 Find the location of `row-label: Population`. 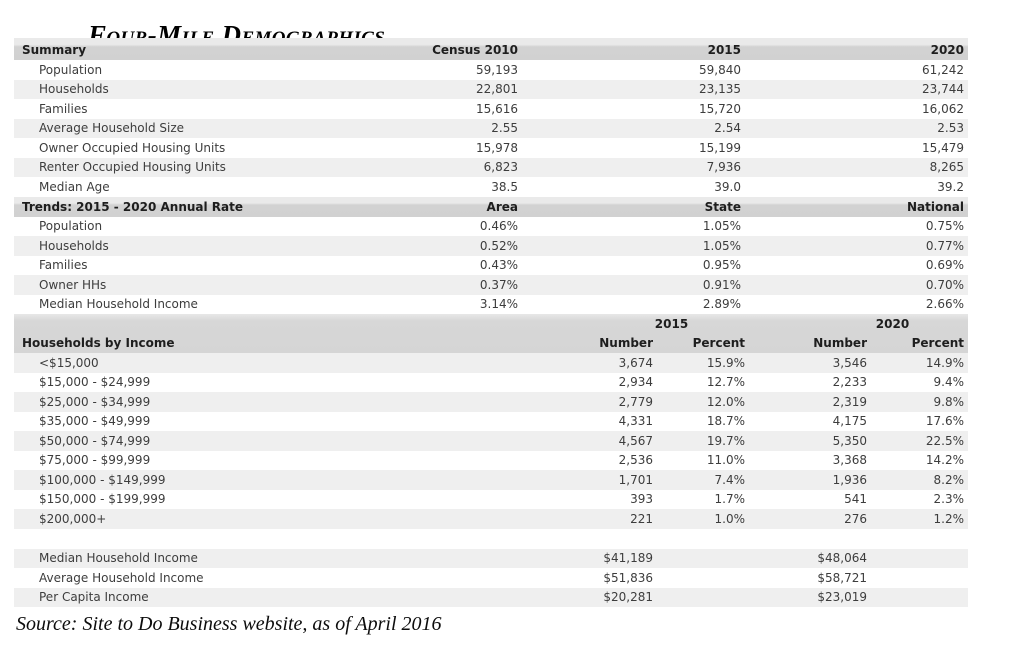

row-label: Population is located at coordinates (71, 226).